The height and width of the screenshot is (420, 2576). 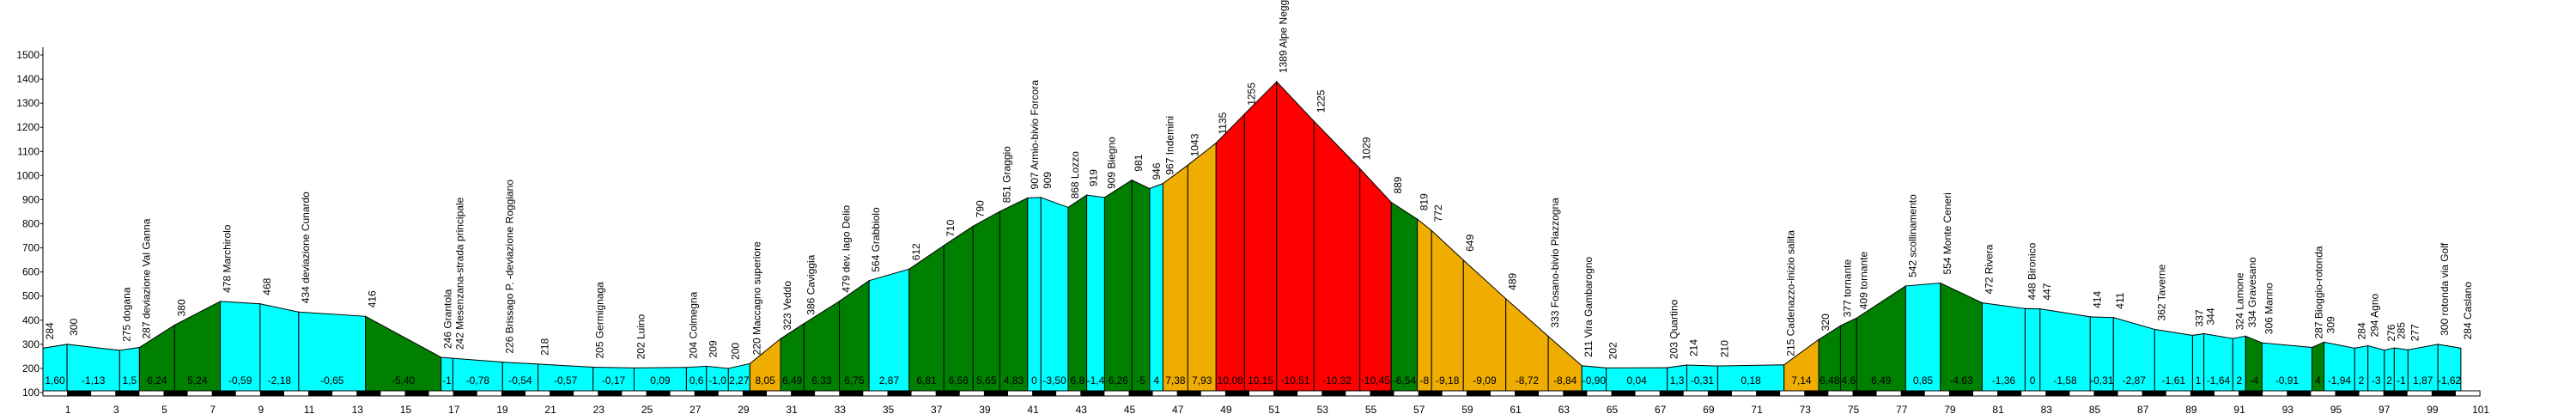 What do you see at coordinates (2480, 410) in the screenshot?
I see `x-tick-label: 101` at bounding box center [2480, 410].